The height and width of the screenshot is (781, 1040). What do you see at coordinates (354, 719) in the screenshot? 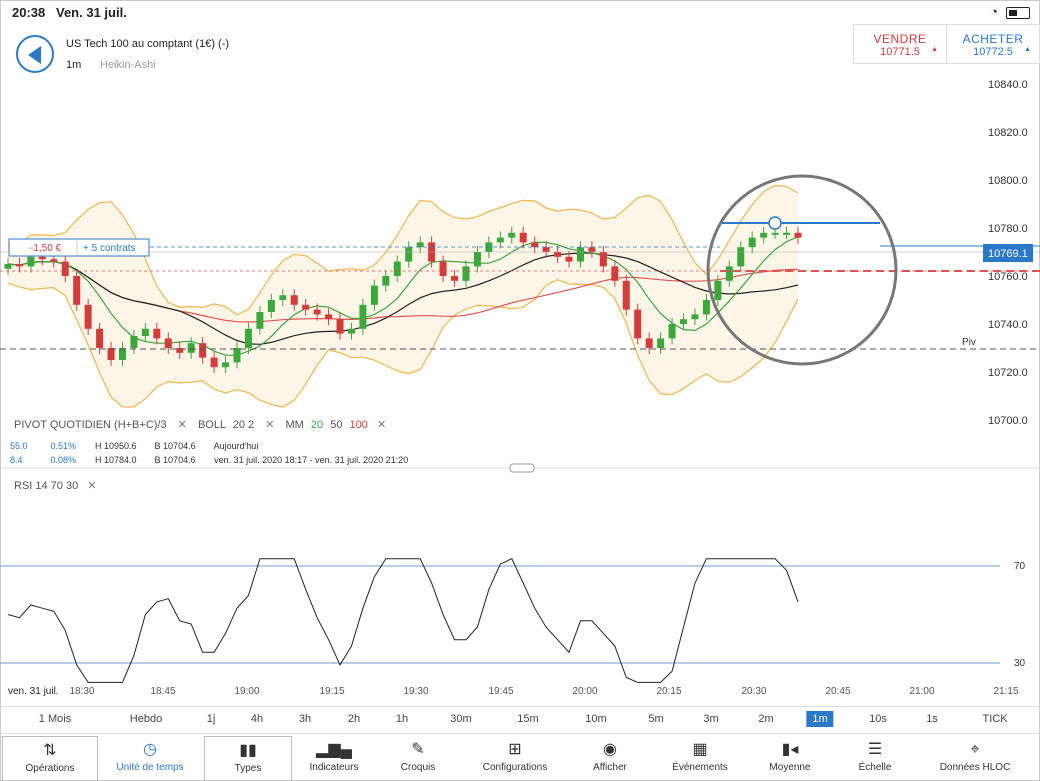
I see `period-2h: 2h` at bounding box center [354, 719].